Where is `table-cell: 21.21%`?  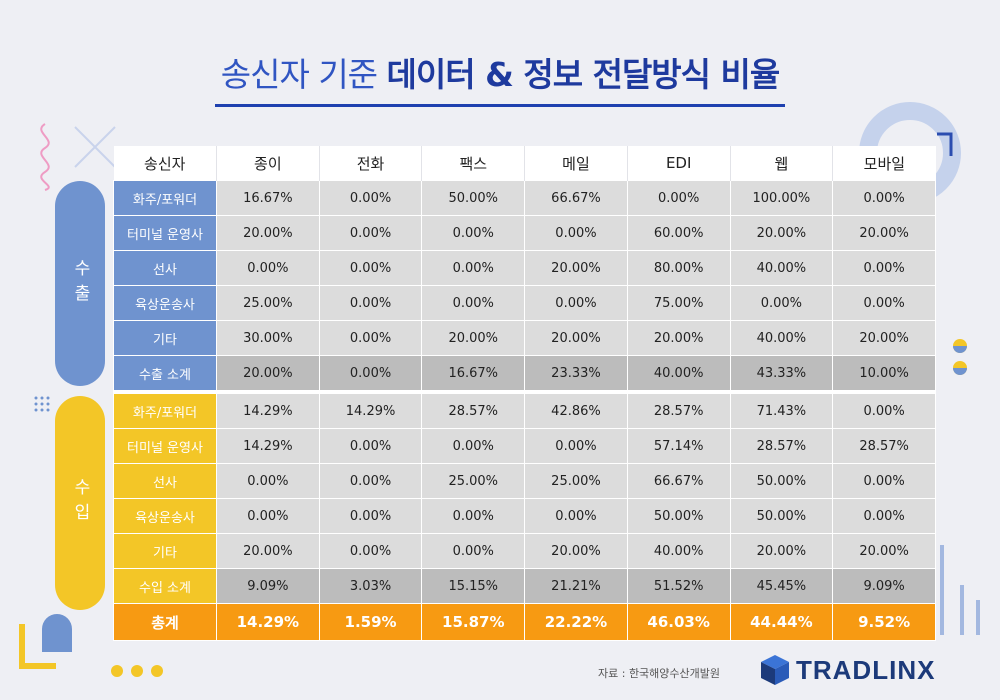 table-cell: 21.21% is located at coordinates (576, 586).